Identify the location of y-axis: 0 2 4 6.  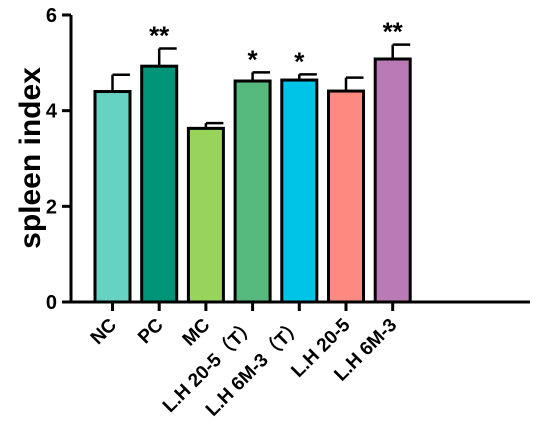
(59, 159).